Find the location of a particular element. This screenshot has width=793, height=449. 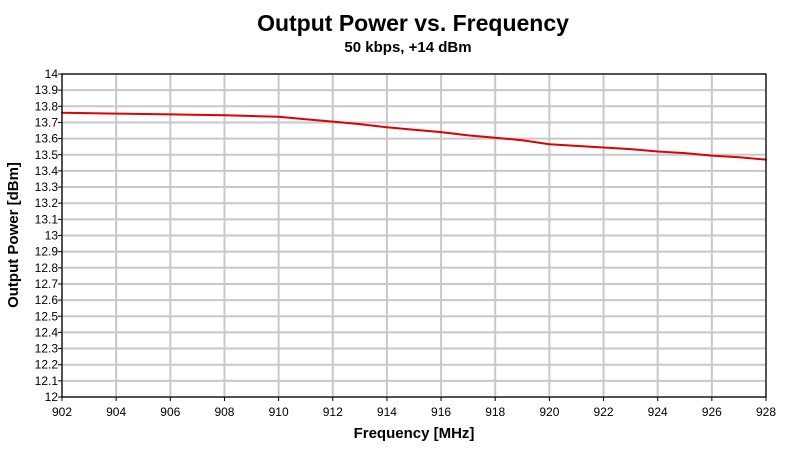

x-tick-label: 912 is located at coordinates (333, 412).